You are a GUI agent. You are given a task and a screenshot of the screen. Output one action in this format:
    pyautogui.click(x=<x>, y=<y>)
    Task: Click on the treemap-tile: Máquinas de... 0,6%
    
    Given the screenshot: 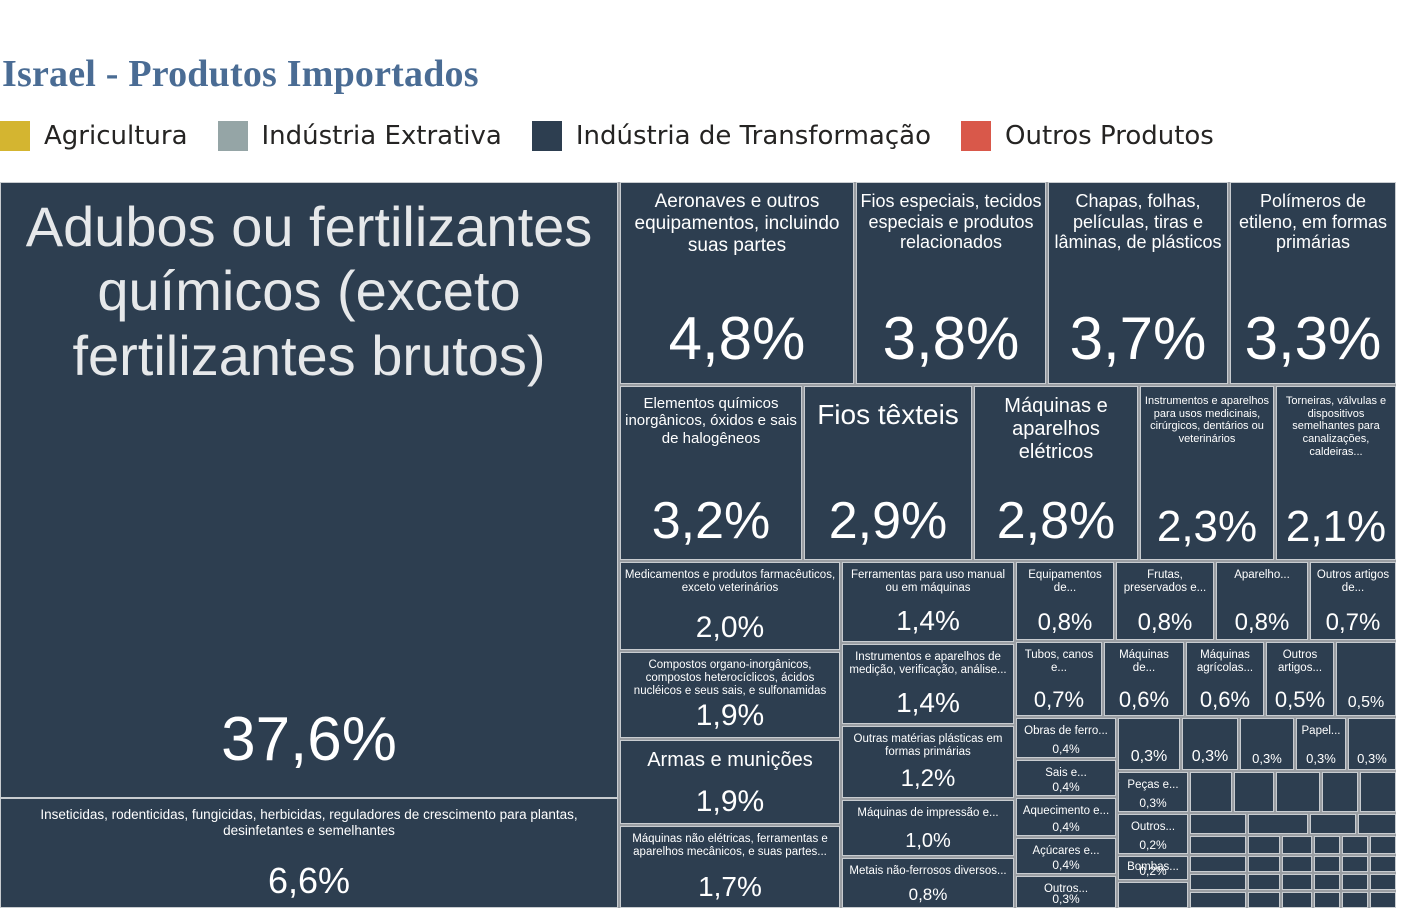 What is the action you would take?
    pyautogui.click(x=1144, y=679)
    